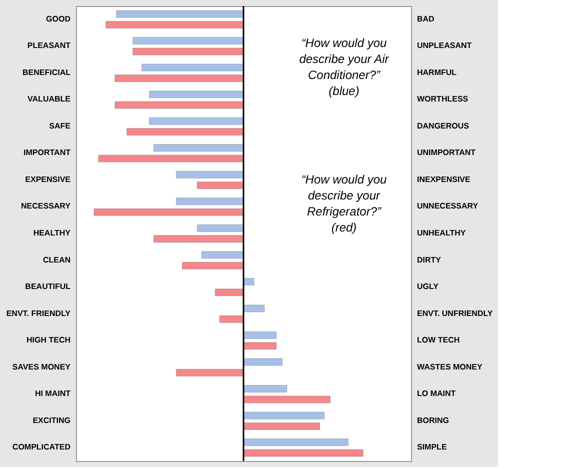 The image size is (572, 471). Describe the element at coordinates (52, 233) in the screenshot. I see `y-tick-label: HEALTHY` at that location.